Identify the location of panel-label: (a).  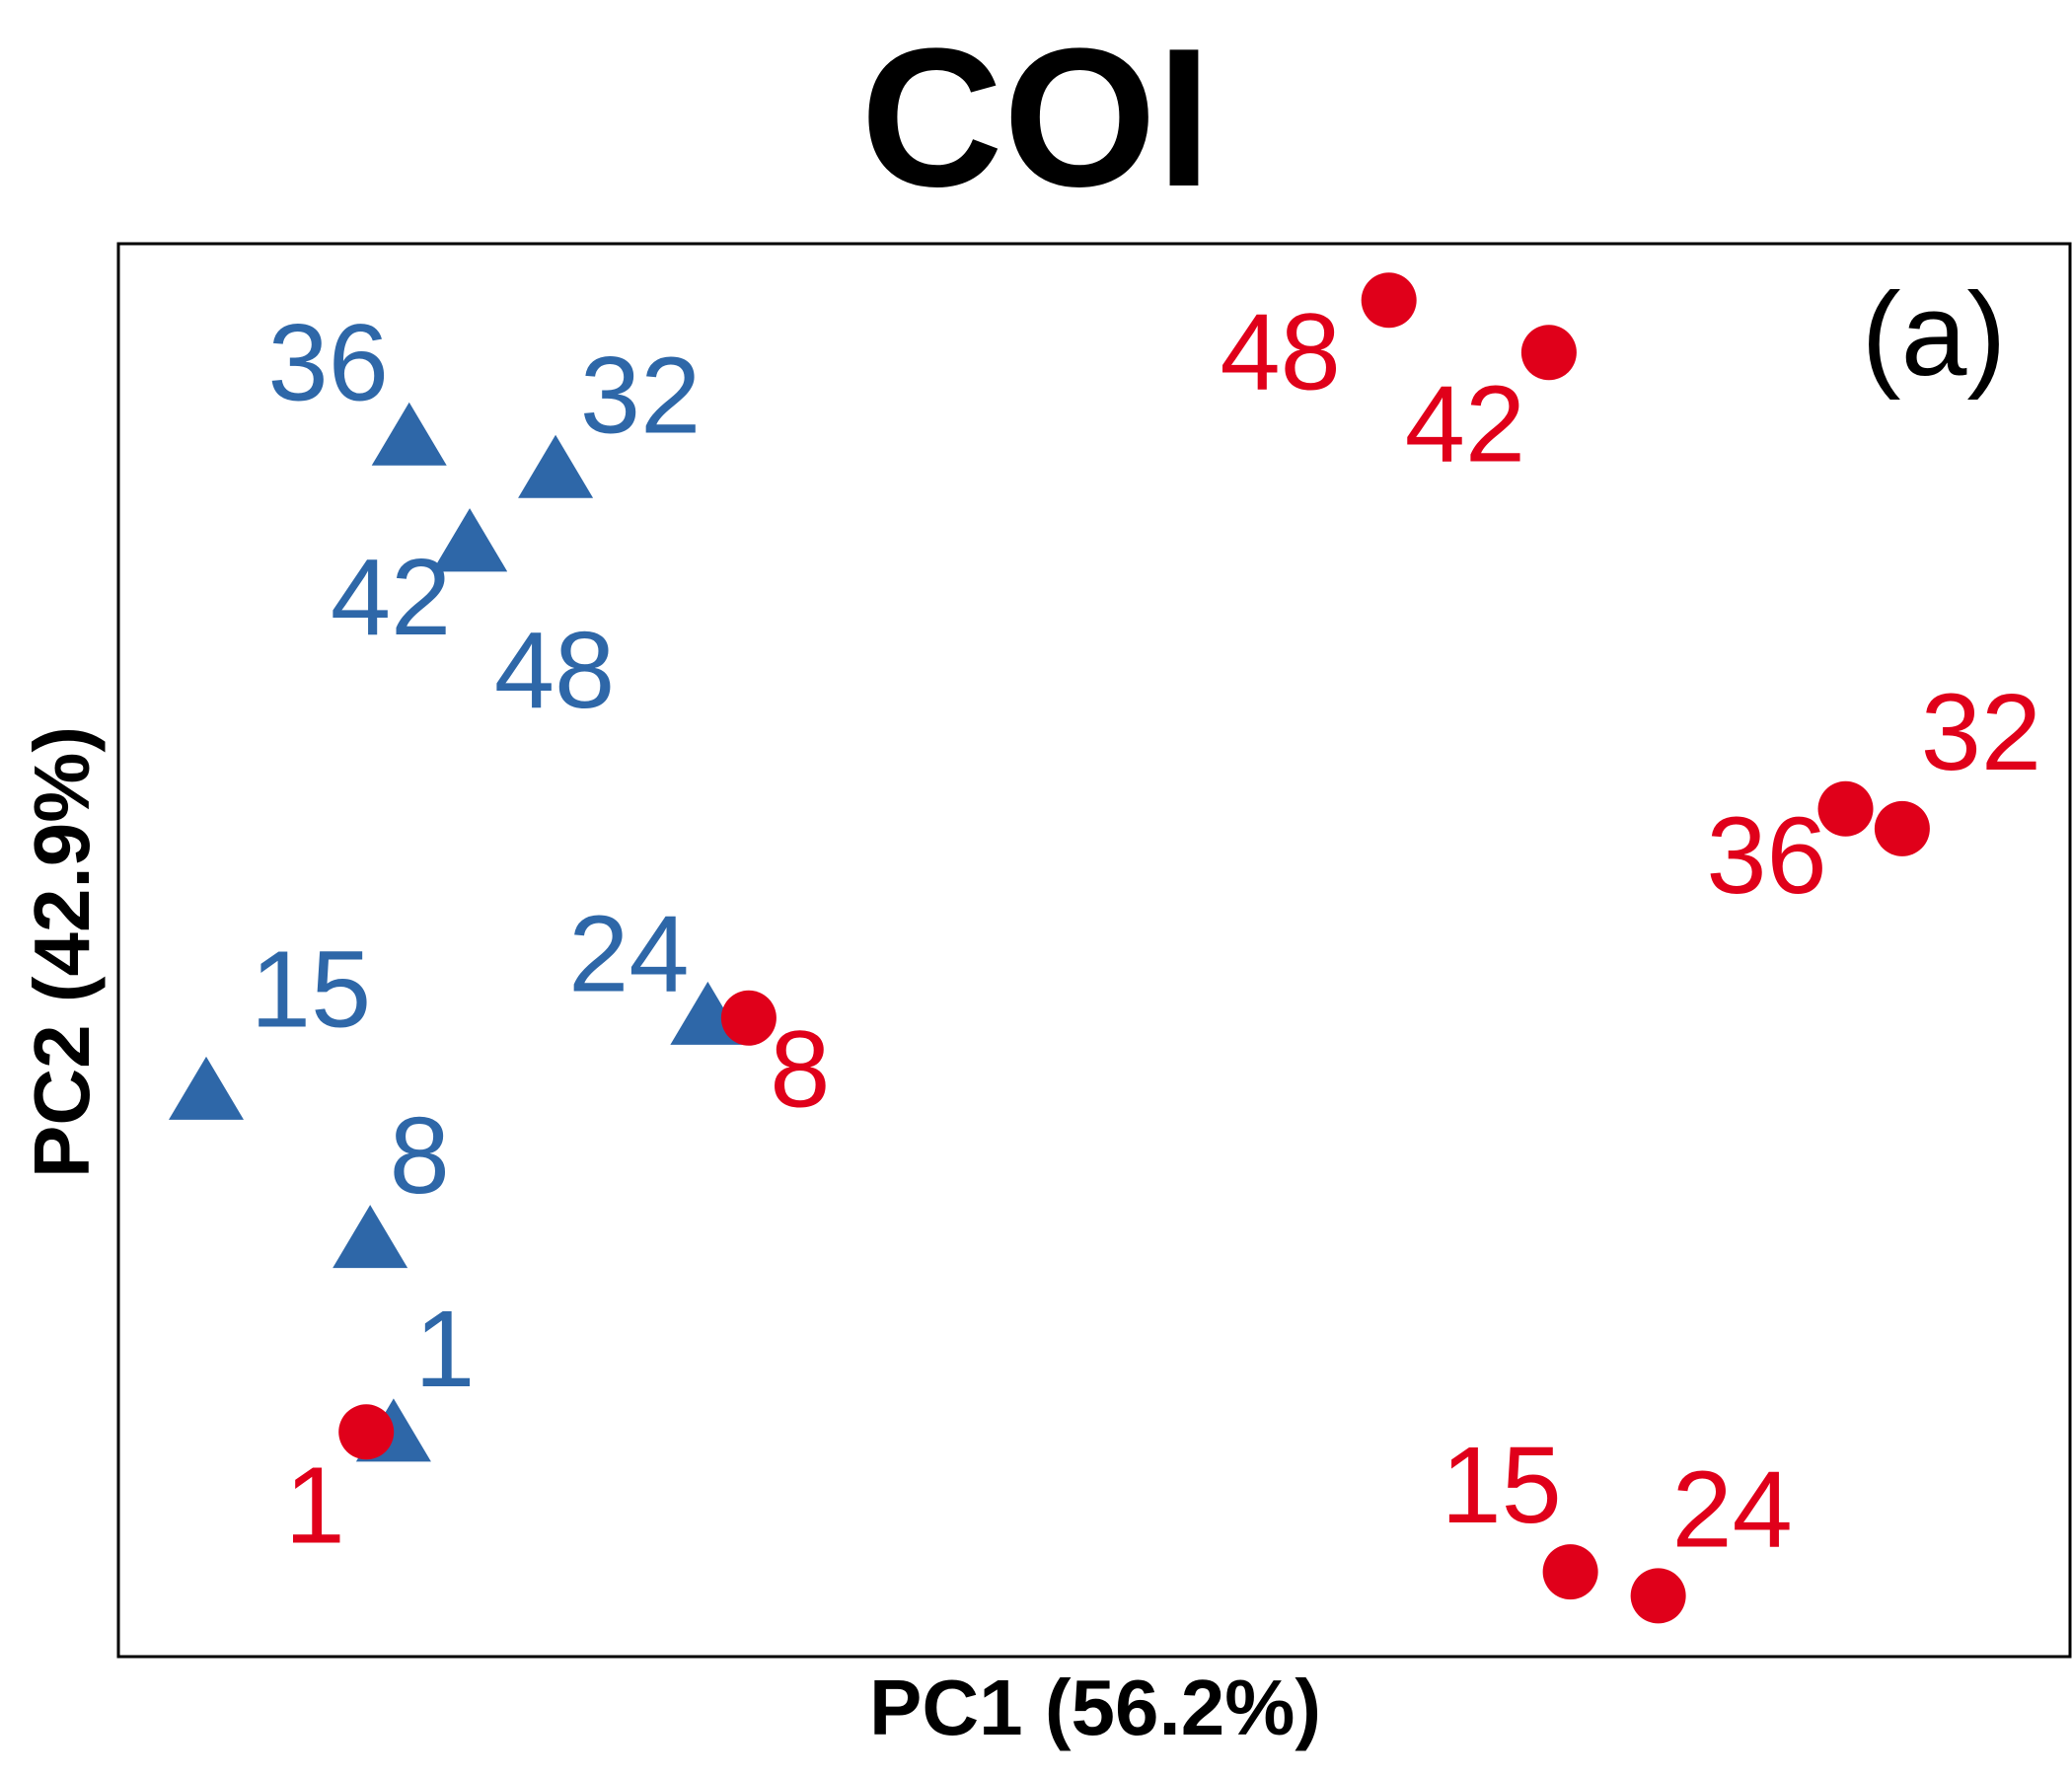
(1935, 335).